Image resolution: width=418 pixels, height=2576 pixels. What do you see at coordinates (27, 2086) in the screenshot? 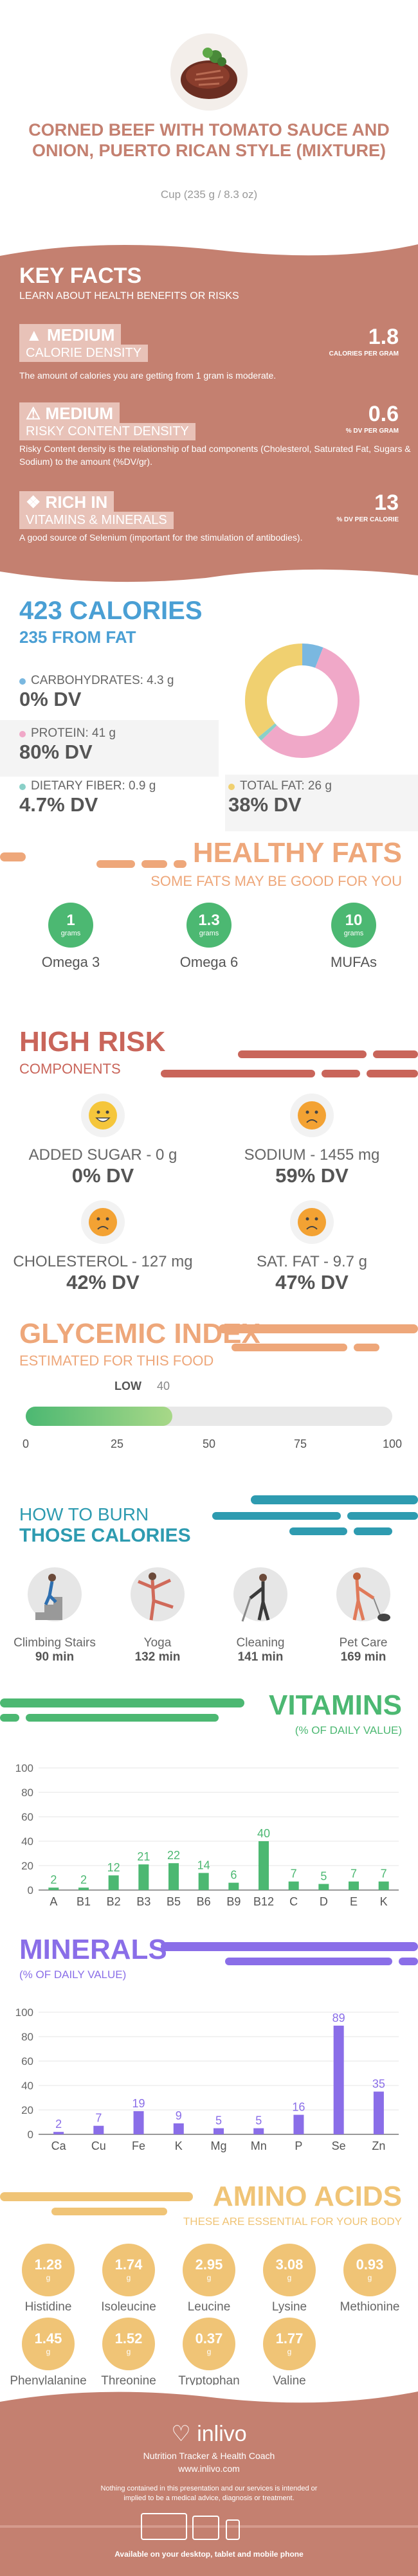
I see `mineral-y-tick: 40` at bounding box center [27, 2086].